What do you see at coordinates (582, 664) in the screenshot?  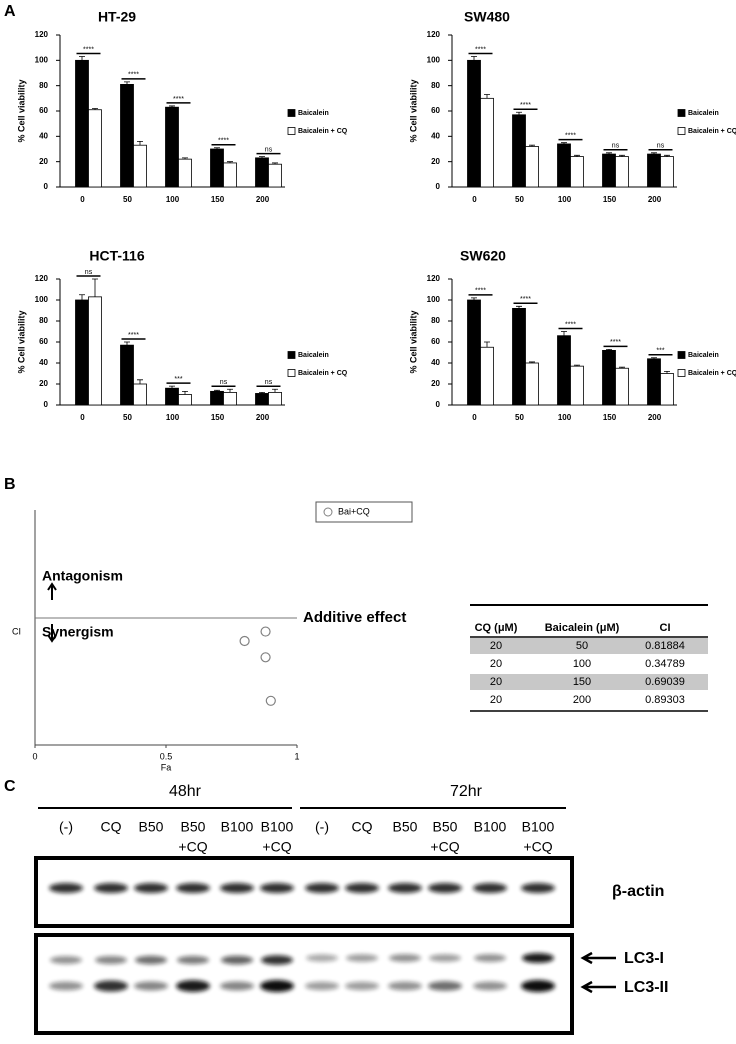 I see `table-cell: 100` at bounding box center [582, 664].